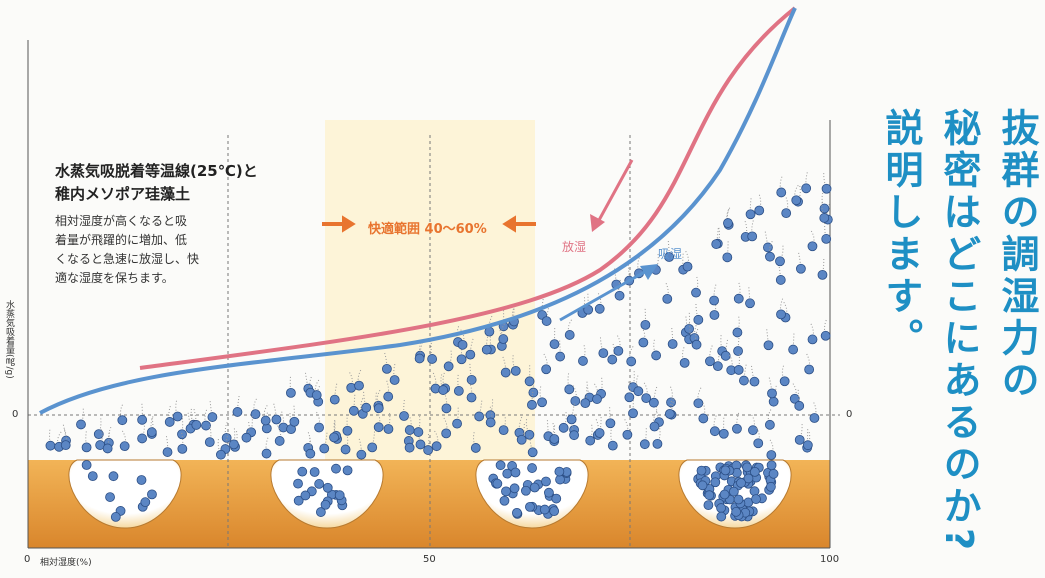  I want to click on heading-line: 説明します。, so click(901, 234).